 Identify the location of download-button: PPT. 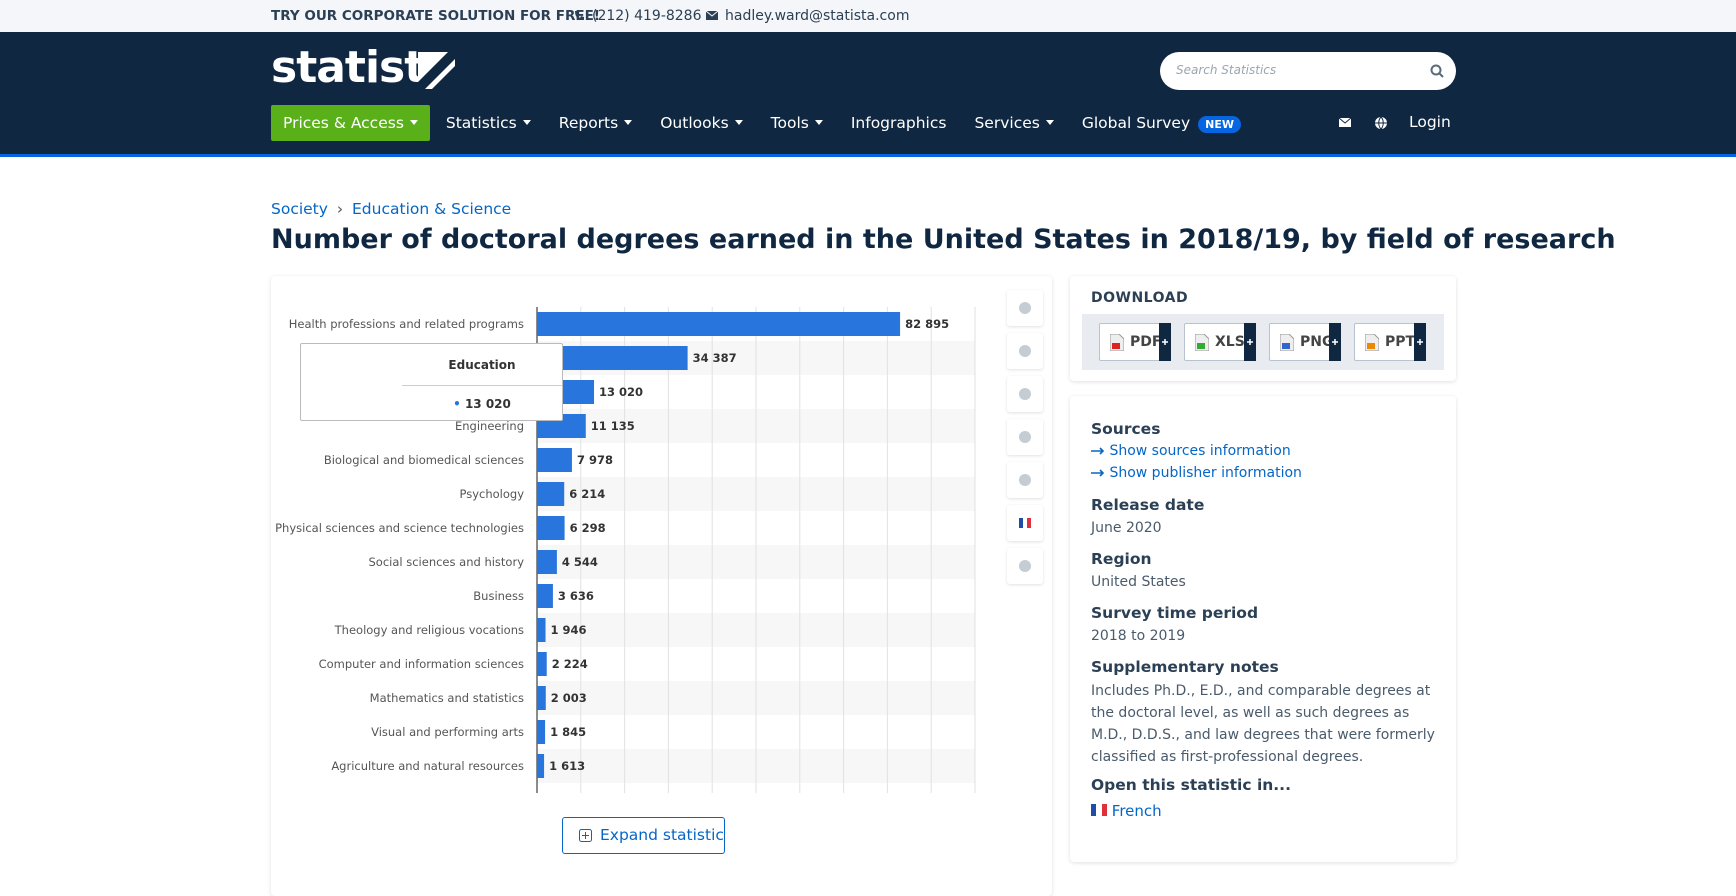
(1390, 342).